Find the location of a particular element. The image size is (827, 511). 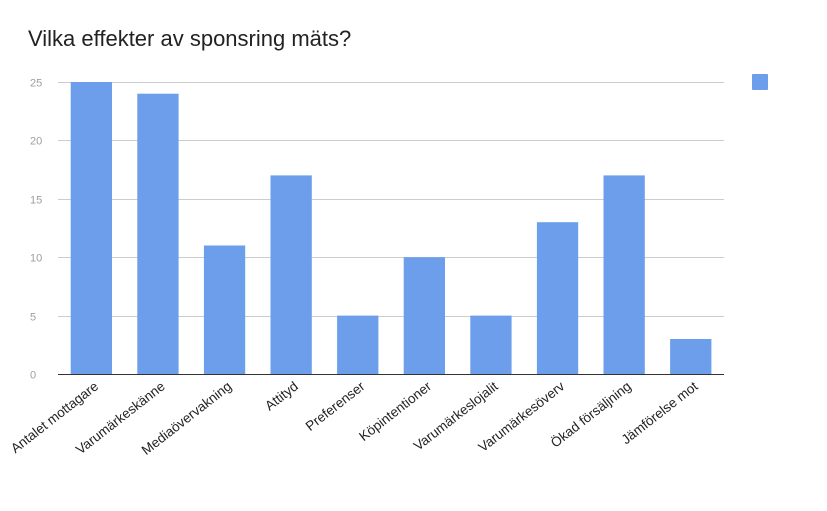

legend is located at coordinates (760, 82).